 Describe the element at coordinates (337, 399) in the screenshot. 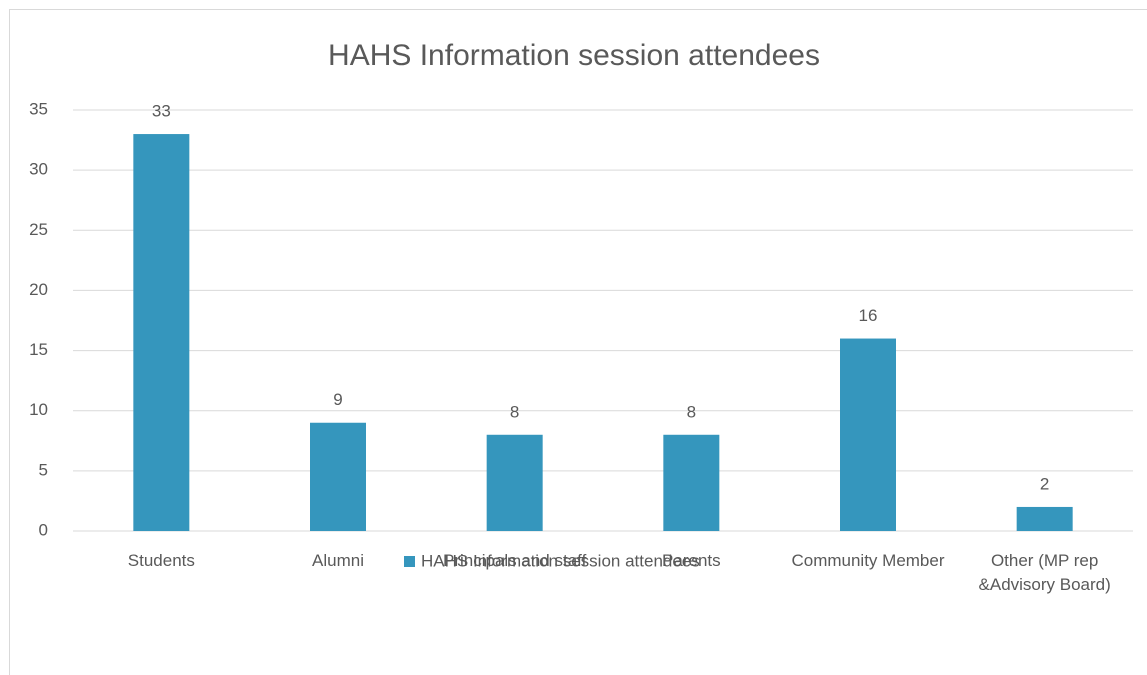

I see `data-label: 9` at that location.